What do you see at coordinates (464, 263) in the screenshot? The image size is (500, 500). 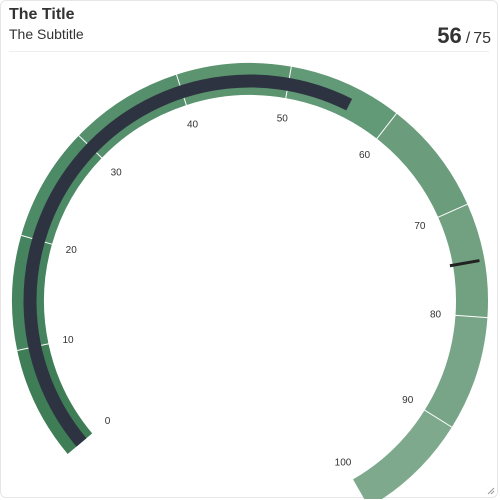 I see `gauge-target-marker` at bounding box center [464, 263].